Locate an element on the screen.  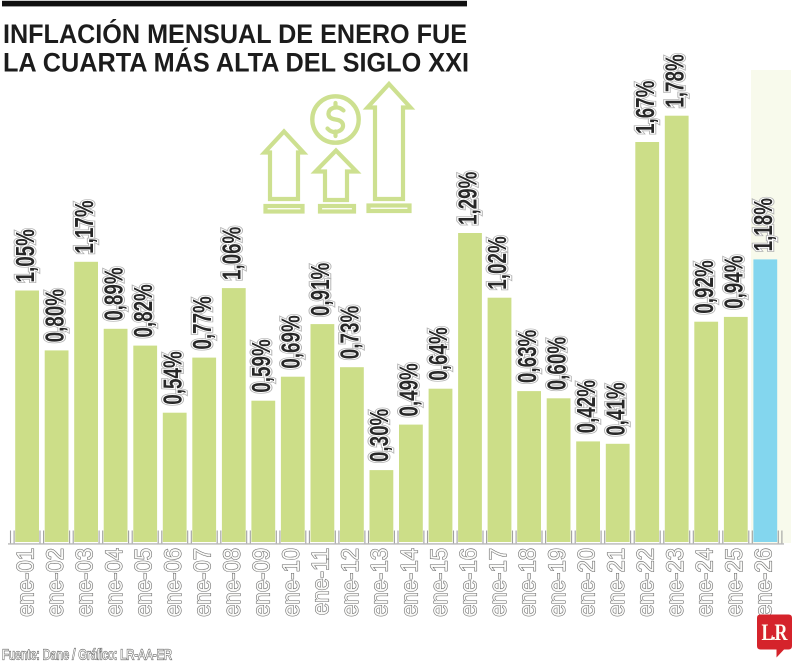
svg-text: ene-06 is located at coordinates (172, 582).